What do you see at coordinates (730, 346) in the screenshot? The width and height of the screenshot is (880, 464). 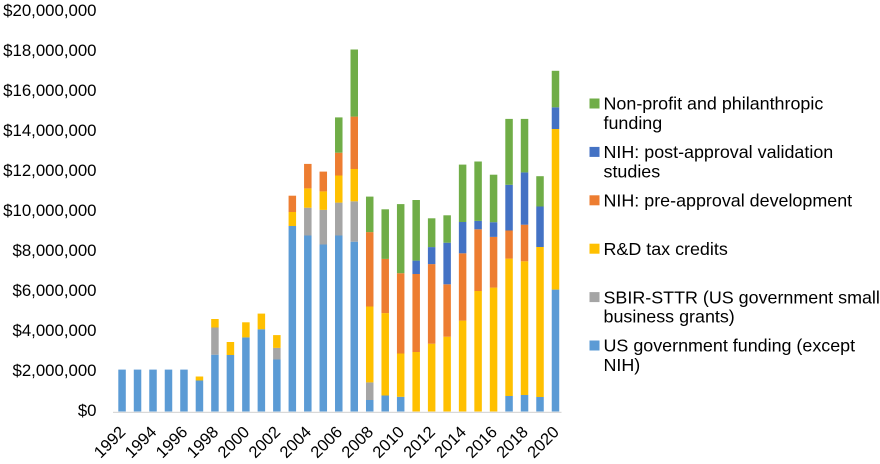 I see `svg-text: US government funding (except` at bounding box center [730, 346].